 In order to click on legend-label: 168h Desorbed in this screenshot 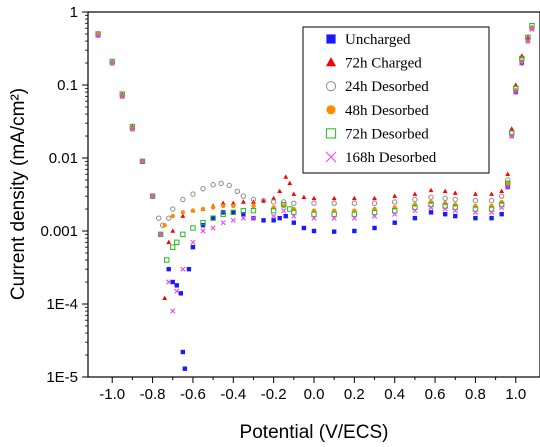, I will do `click(391, 158)`.